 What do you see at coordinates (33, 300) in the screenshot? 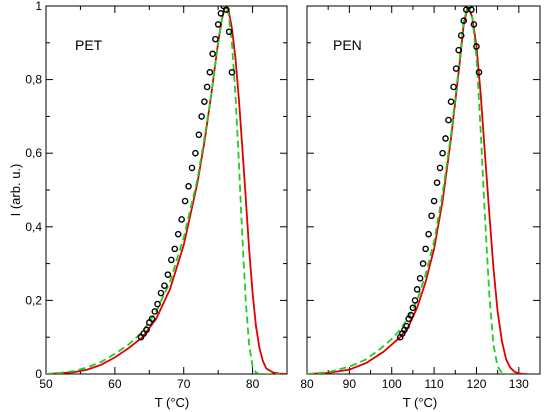
I see `y-tick-label: 0,2` at bounding box center [33, 300].